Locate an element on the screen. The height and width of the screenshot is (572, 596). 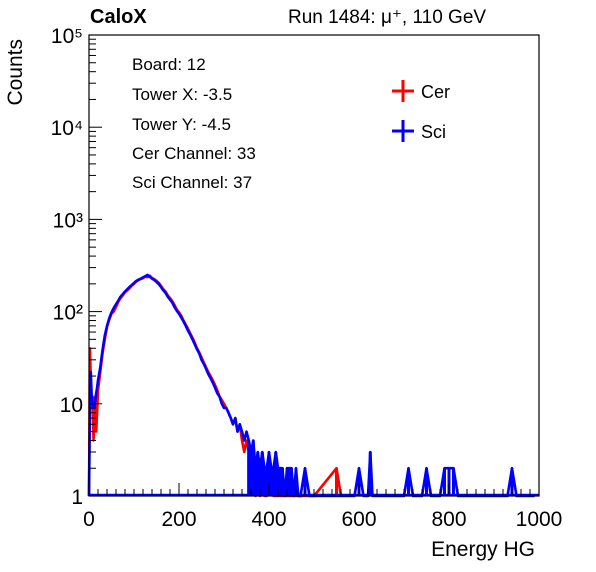
x-tick-label: 400 is located at coordinates (268, 519).